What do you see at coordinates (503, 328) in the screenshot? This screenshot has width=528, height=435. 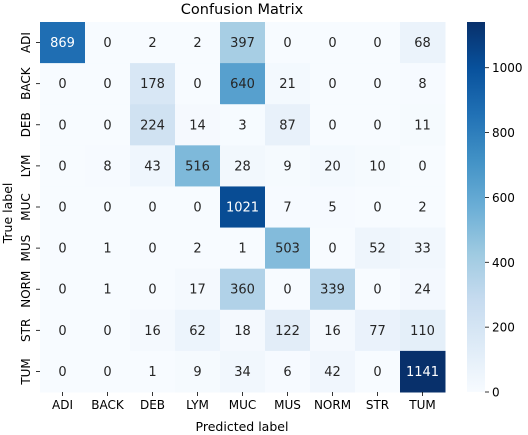 I see `colorbar-tick-label: 200` at bounding box center [503, 328].